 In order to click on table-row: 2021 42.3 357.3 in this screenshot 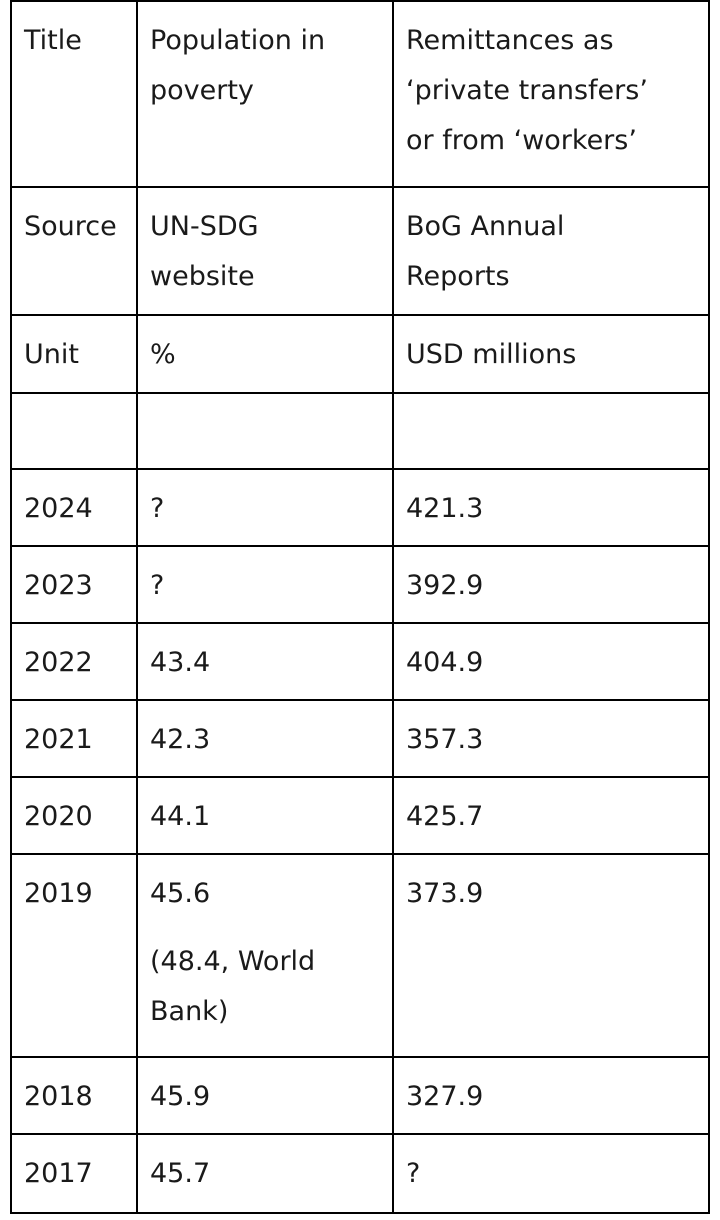, I will do `click(360, 738)`.